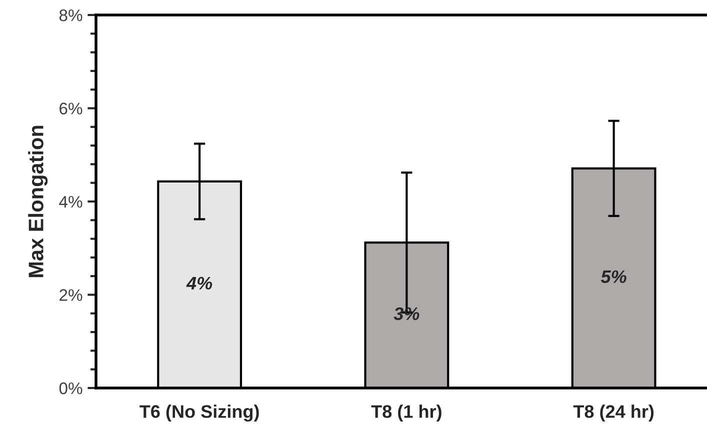 This screenshot has width=707, height=432. I want to click on y-tick-label: 0%, so click(70, 388).